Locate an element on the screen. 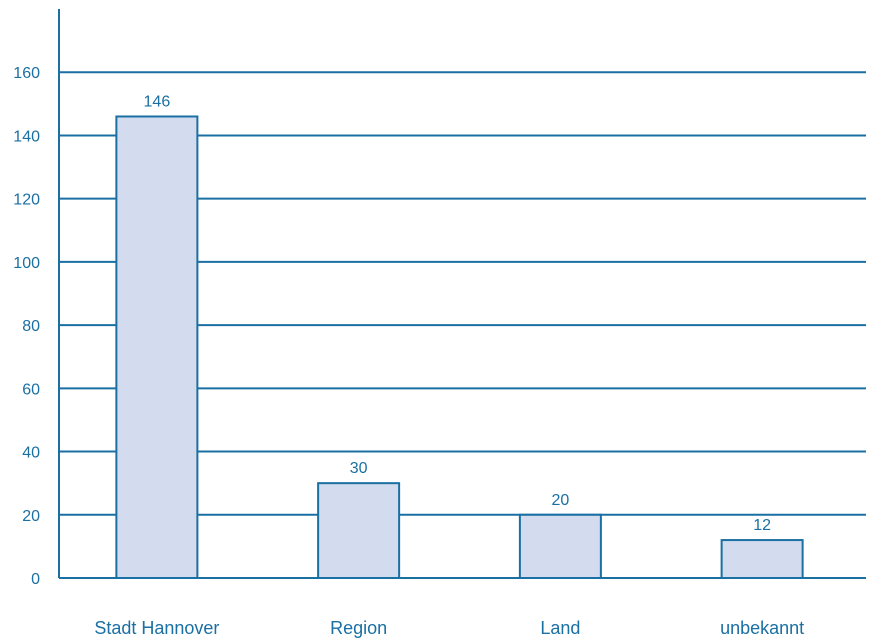 The height and width of the screenshot is (639, 879). y-tick-label: 160 is located at coordinates (26, 73).